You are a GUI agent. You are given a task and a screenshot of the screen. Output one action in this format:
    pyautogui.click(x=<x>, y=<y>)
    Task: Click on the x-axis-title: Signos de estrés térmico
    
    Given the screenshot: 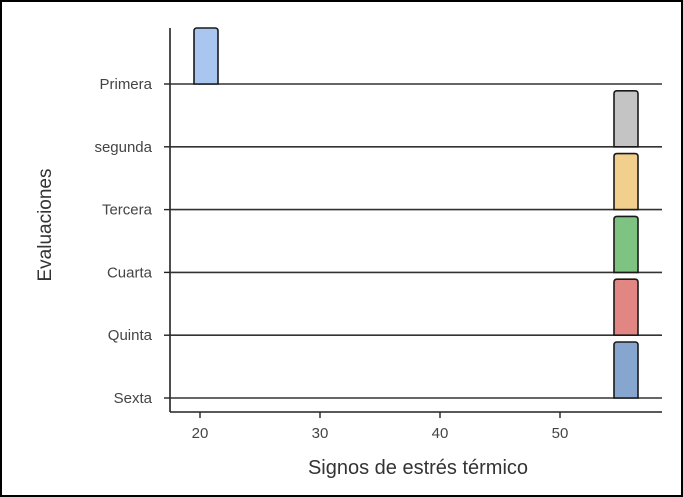 What is the action you would take?
    pyautogui.click(x=418, y=468)
    